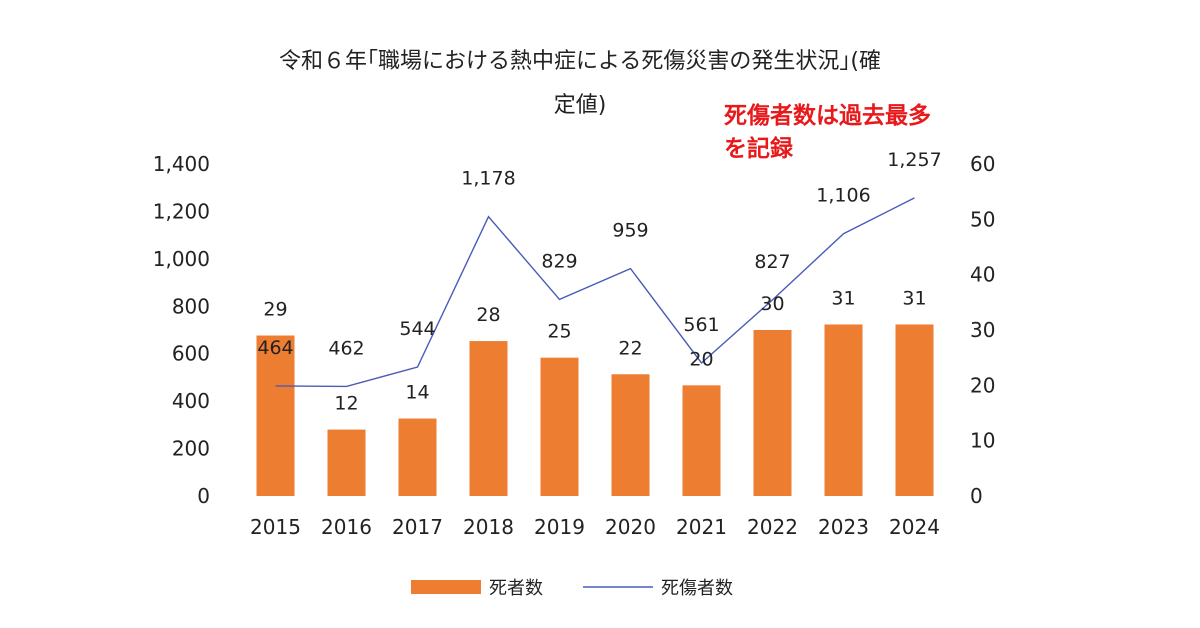 This screenshot has width=1200, height=628. I want to click on legend-label-deaths: 死者数, so click(516, 588).